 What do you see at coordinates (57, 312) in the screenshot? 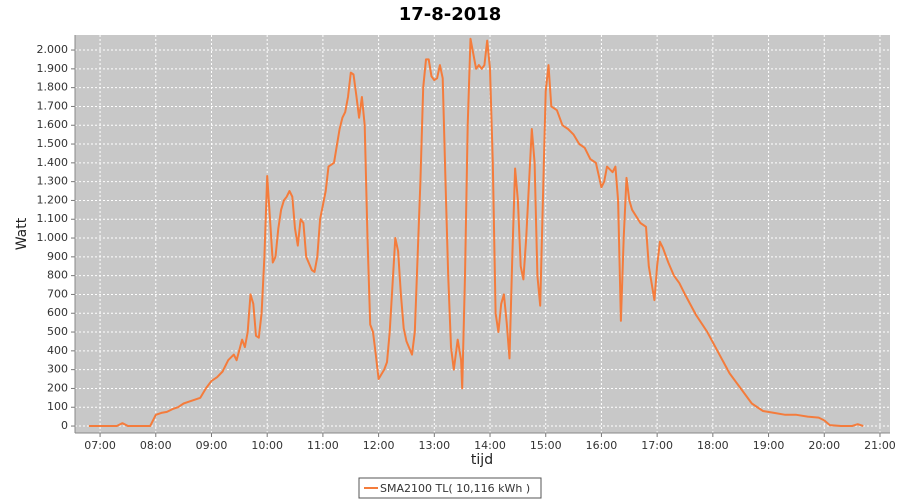
I see `y-tick-label: 600` at bounding box center [57, 312].